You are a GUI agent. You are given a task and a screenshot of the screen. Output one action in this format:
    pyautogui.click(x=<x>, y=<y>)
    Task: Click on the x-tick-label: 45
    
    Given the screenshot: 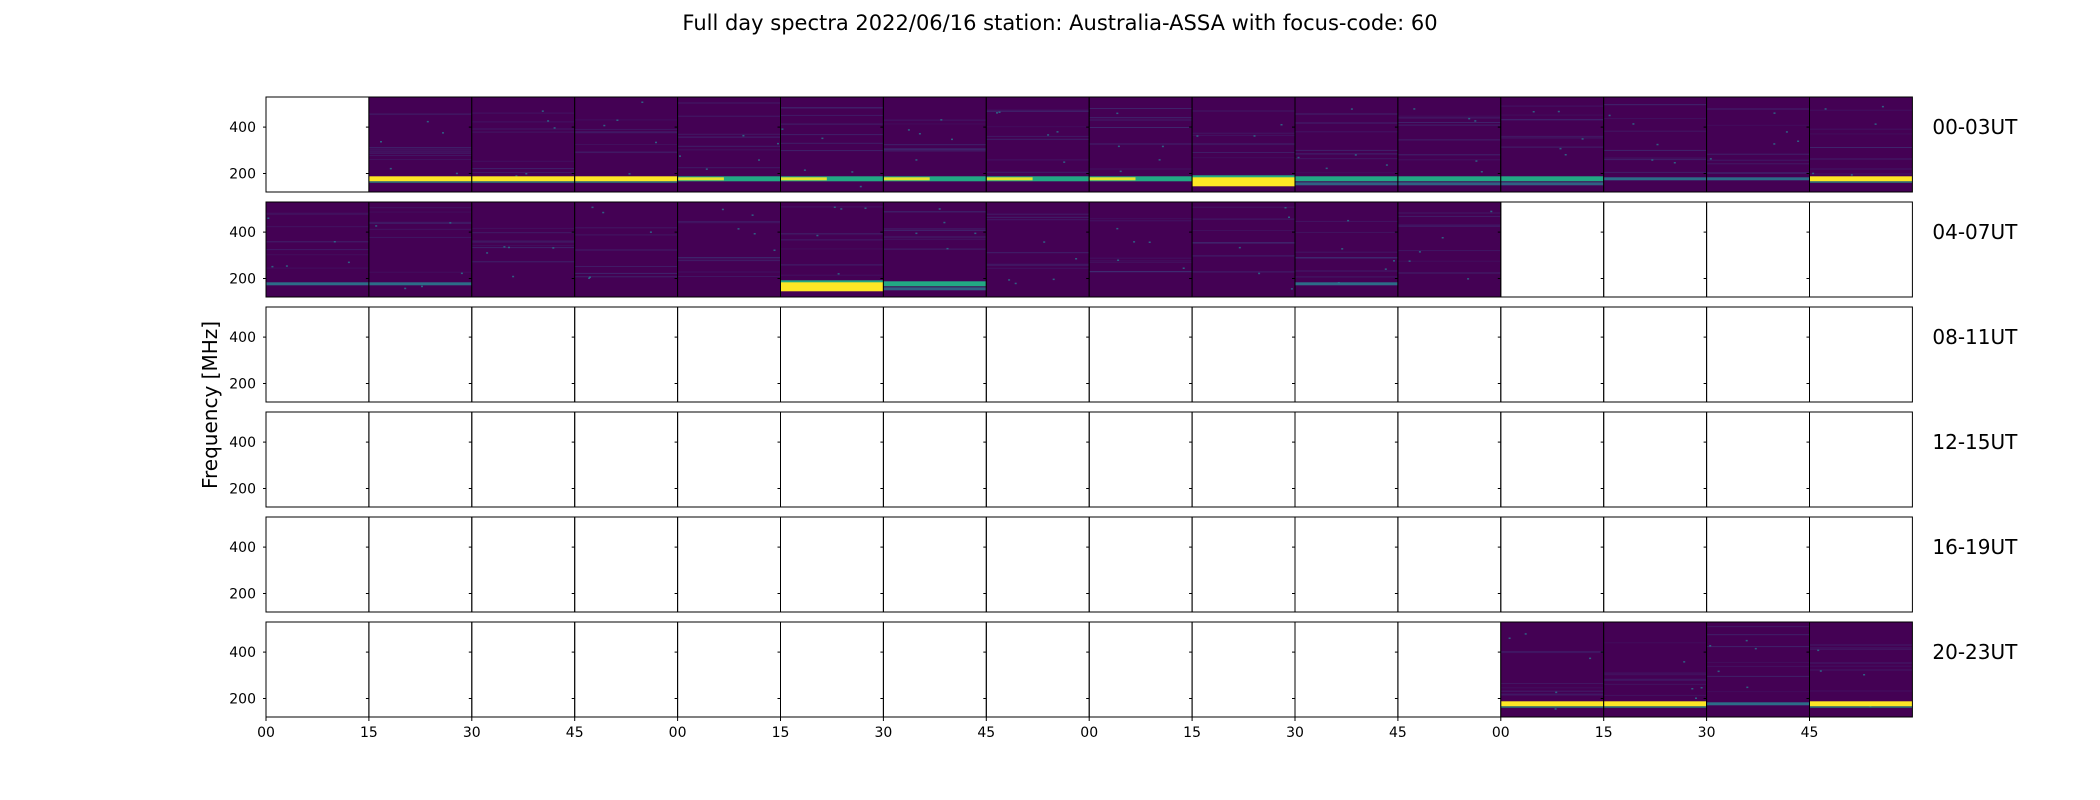 What is the action you would take?
    pyautogui.click(x=575, y=733)
    